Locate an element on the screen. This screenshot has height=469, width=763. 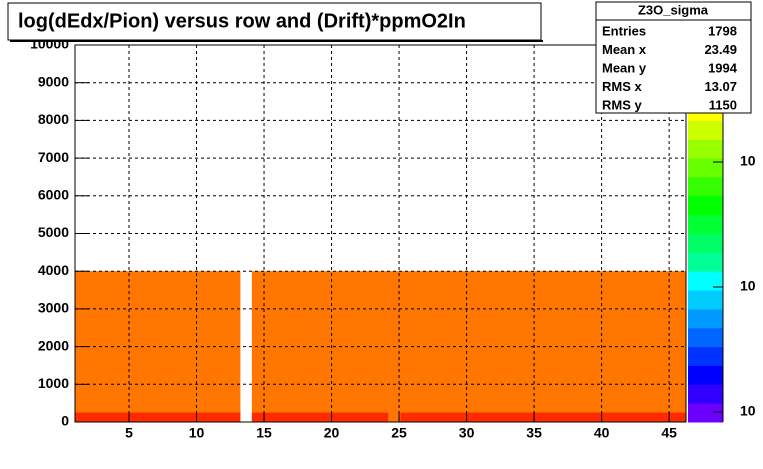
stats-name: RMS y is located at coordinates (622, 104).